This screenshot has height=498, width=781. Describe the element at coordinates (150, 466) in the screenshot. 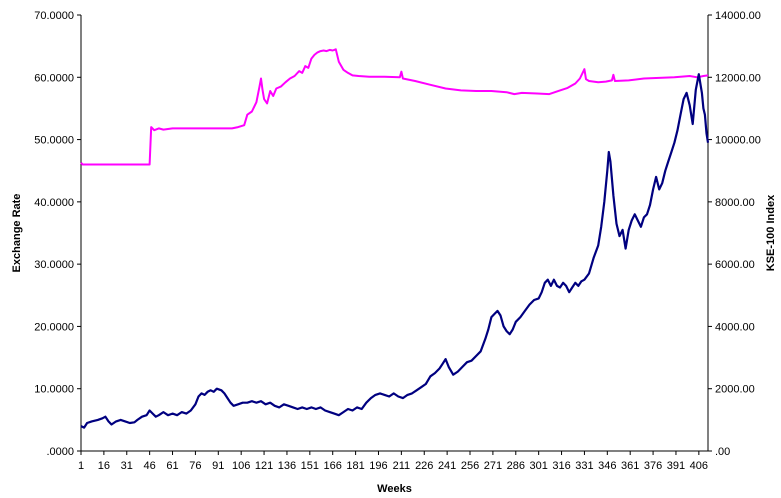

I see `x-tick-label: 46` at that location.